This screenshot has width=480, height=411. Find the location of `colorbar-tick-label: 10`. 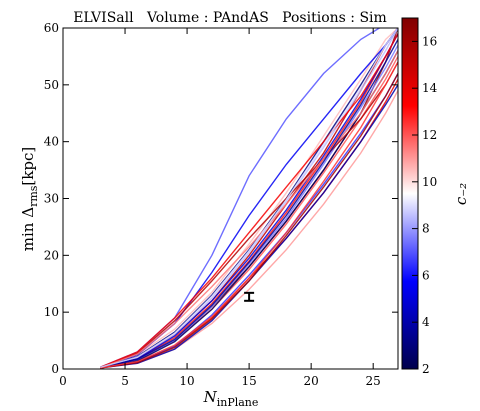

colorbar-tick-label: 10 is located at coordinates (429, 182).